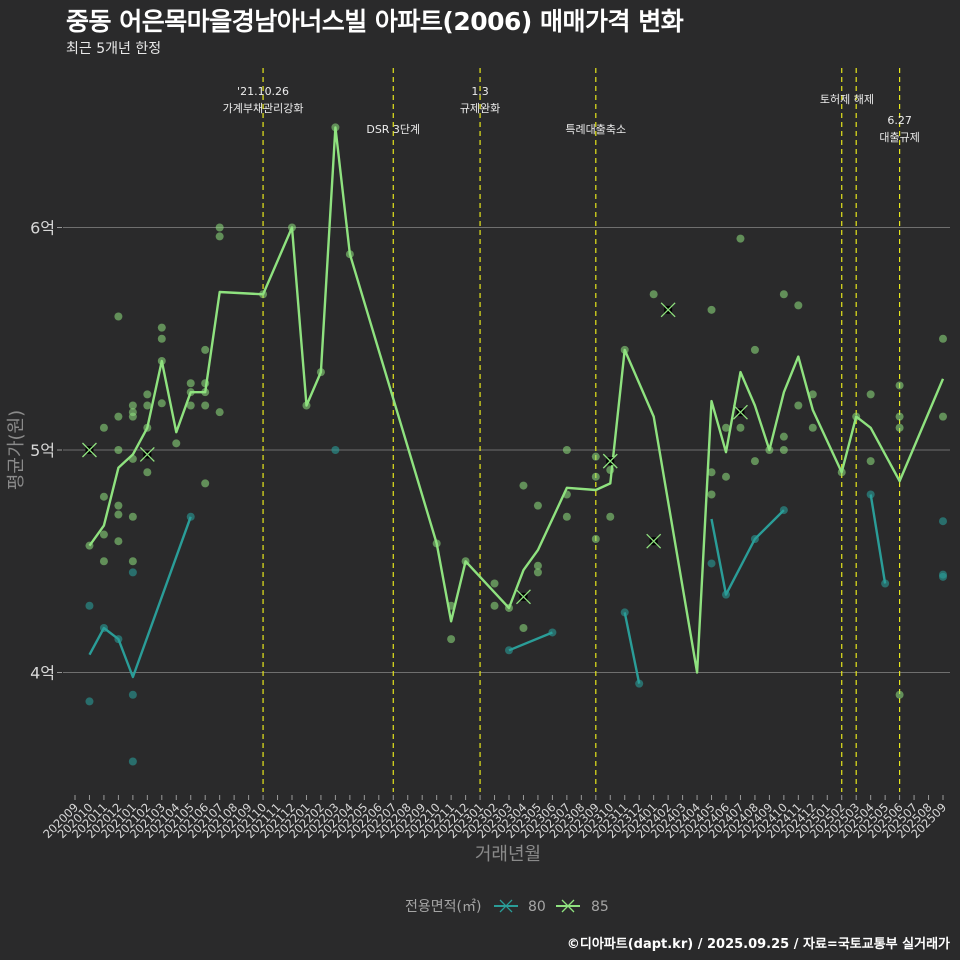 The image size is (960, 960). Describe the element at coordinates (42, 228) in the screenshot. I see `y-tick-label: 6억` at that location.